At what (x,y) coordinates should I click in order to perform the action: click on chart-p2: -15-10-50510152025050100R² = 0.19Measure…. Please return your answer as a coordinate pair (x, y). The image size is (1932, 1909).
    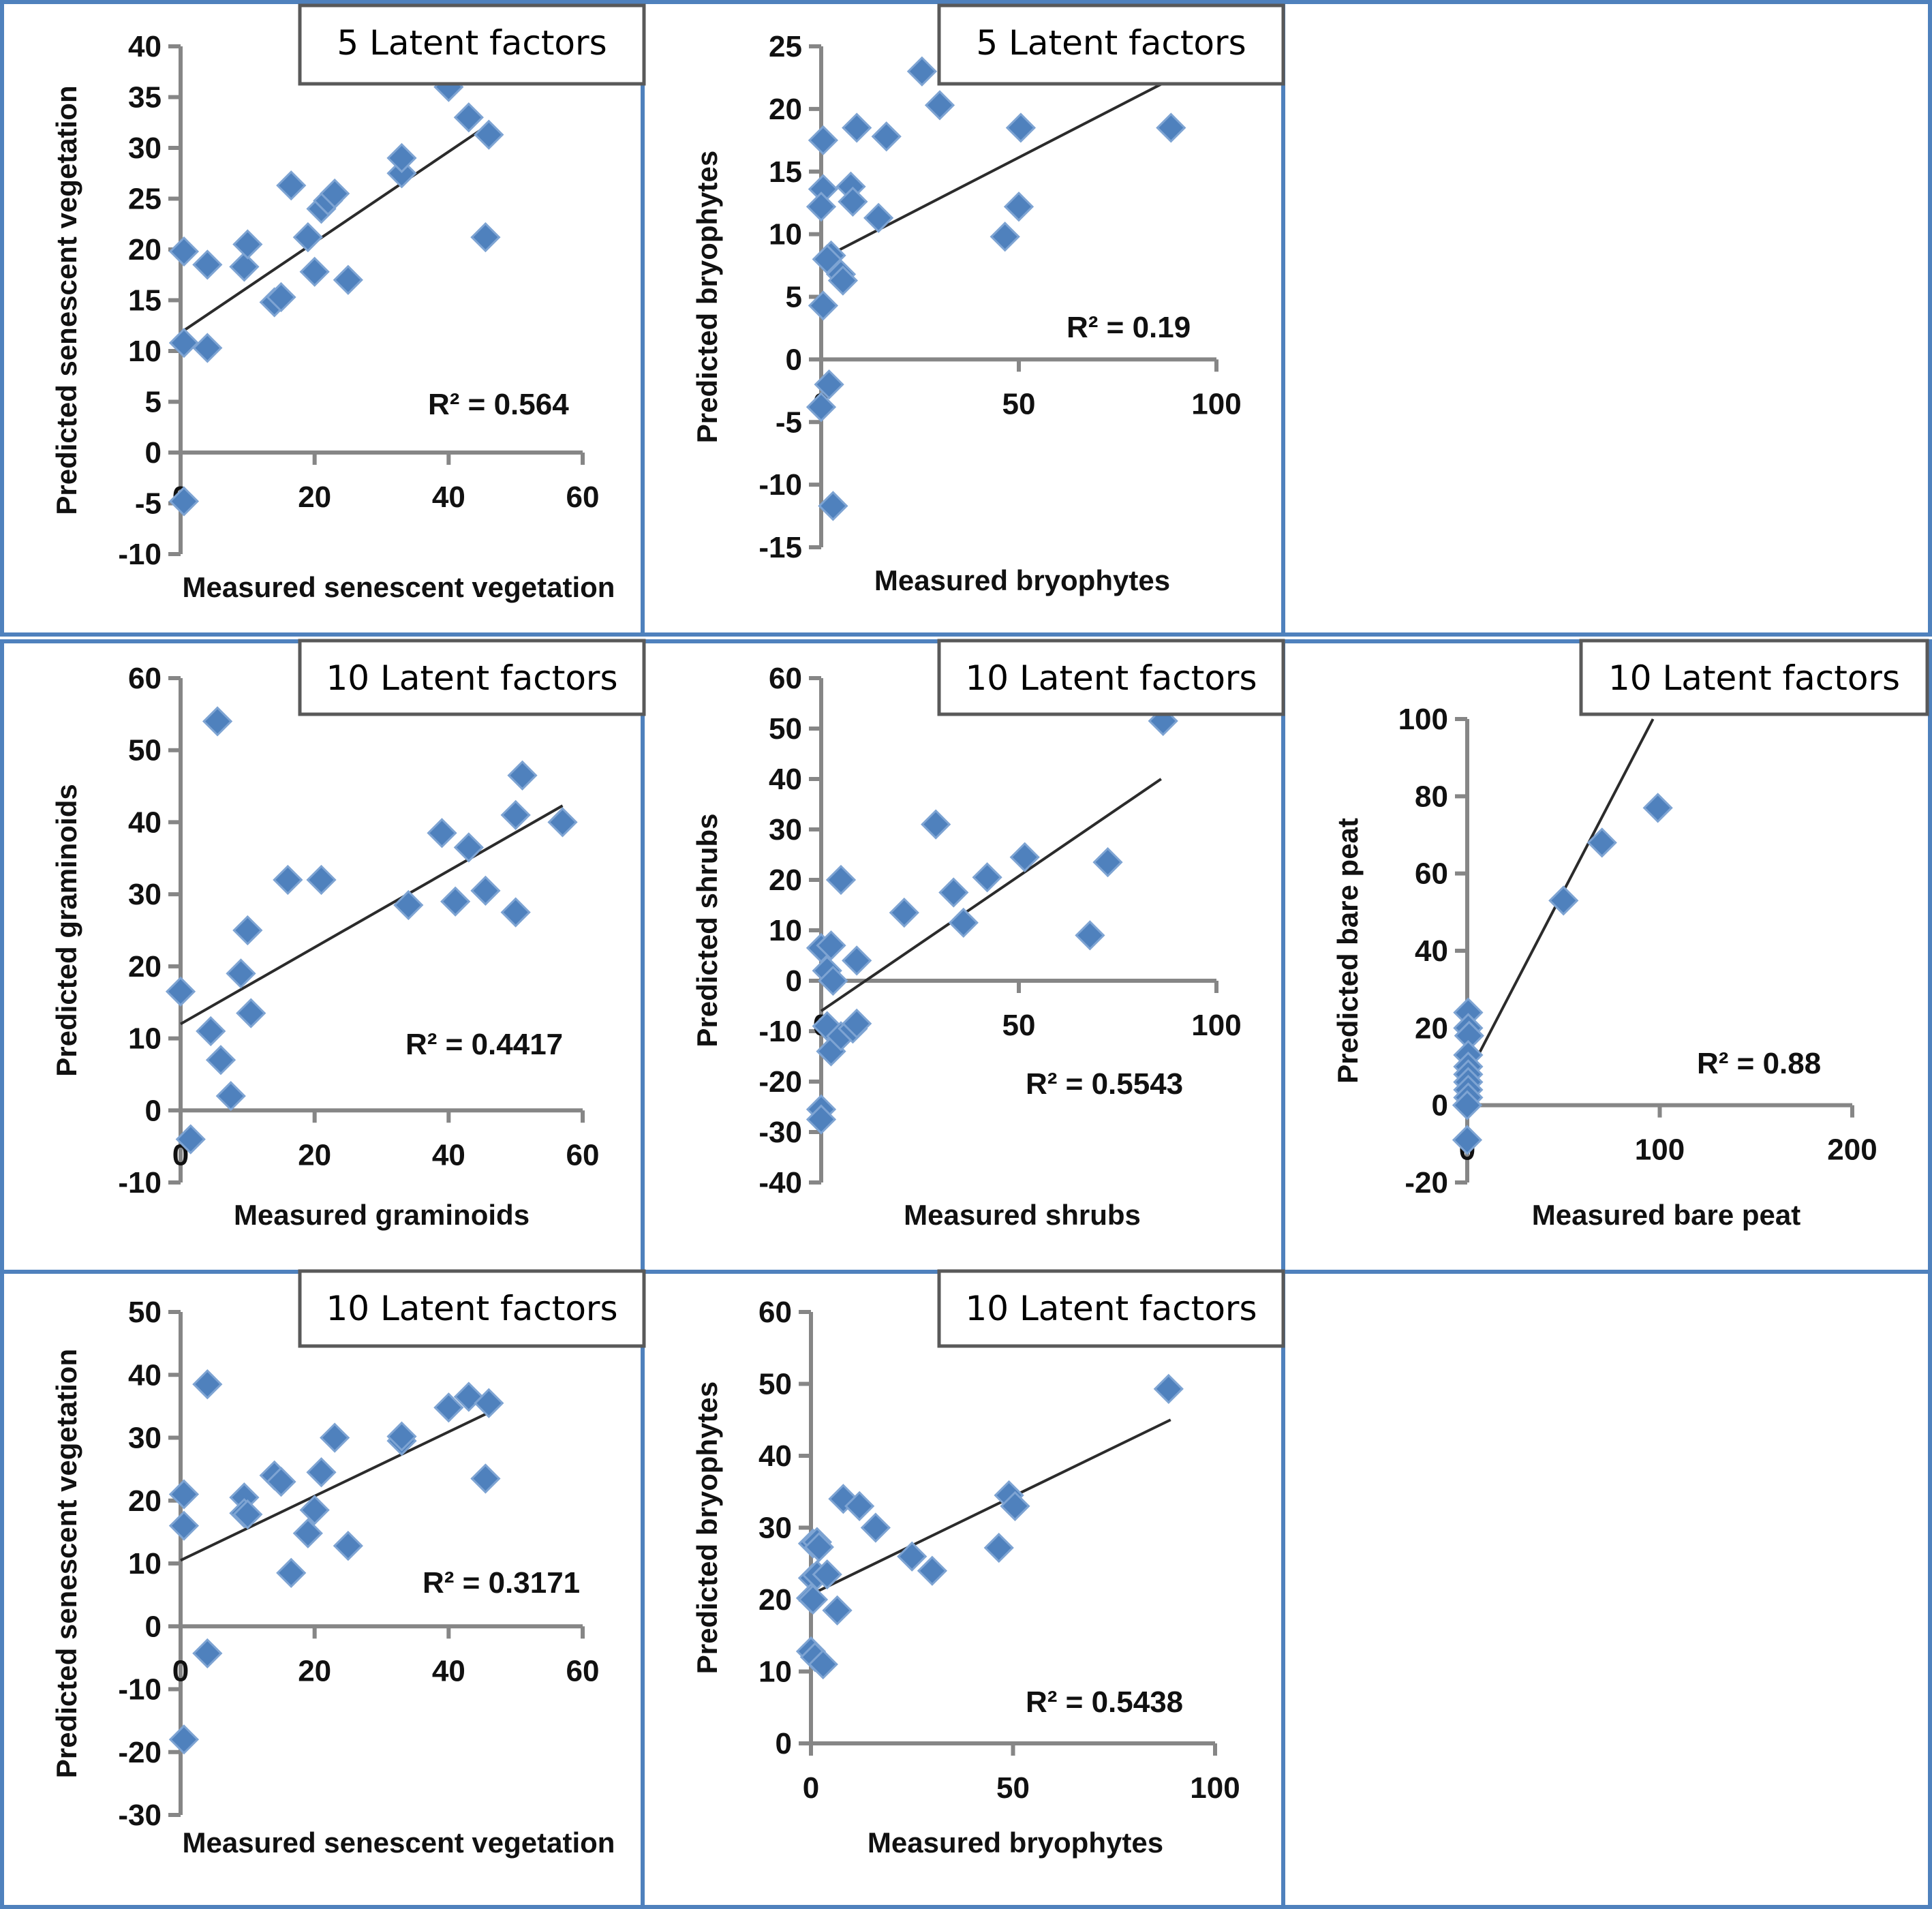
    Looking at the image, I should click on (988, 299).